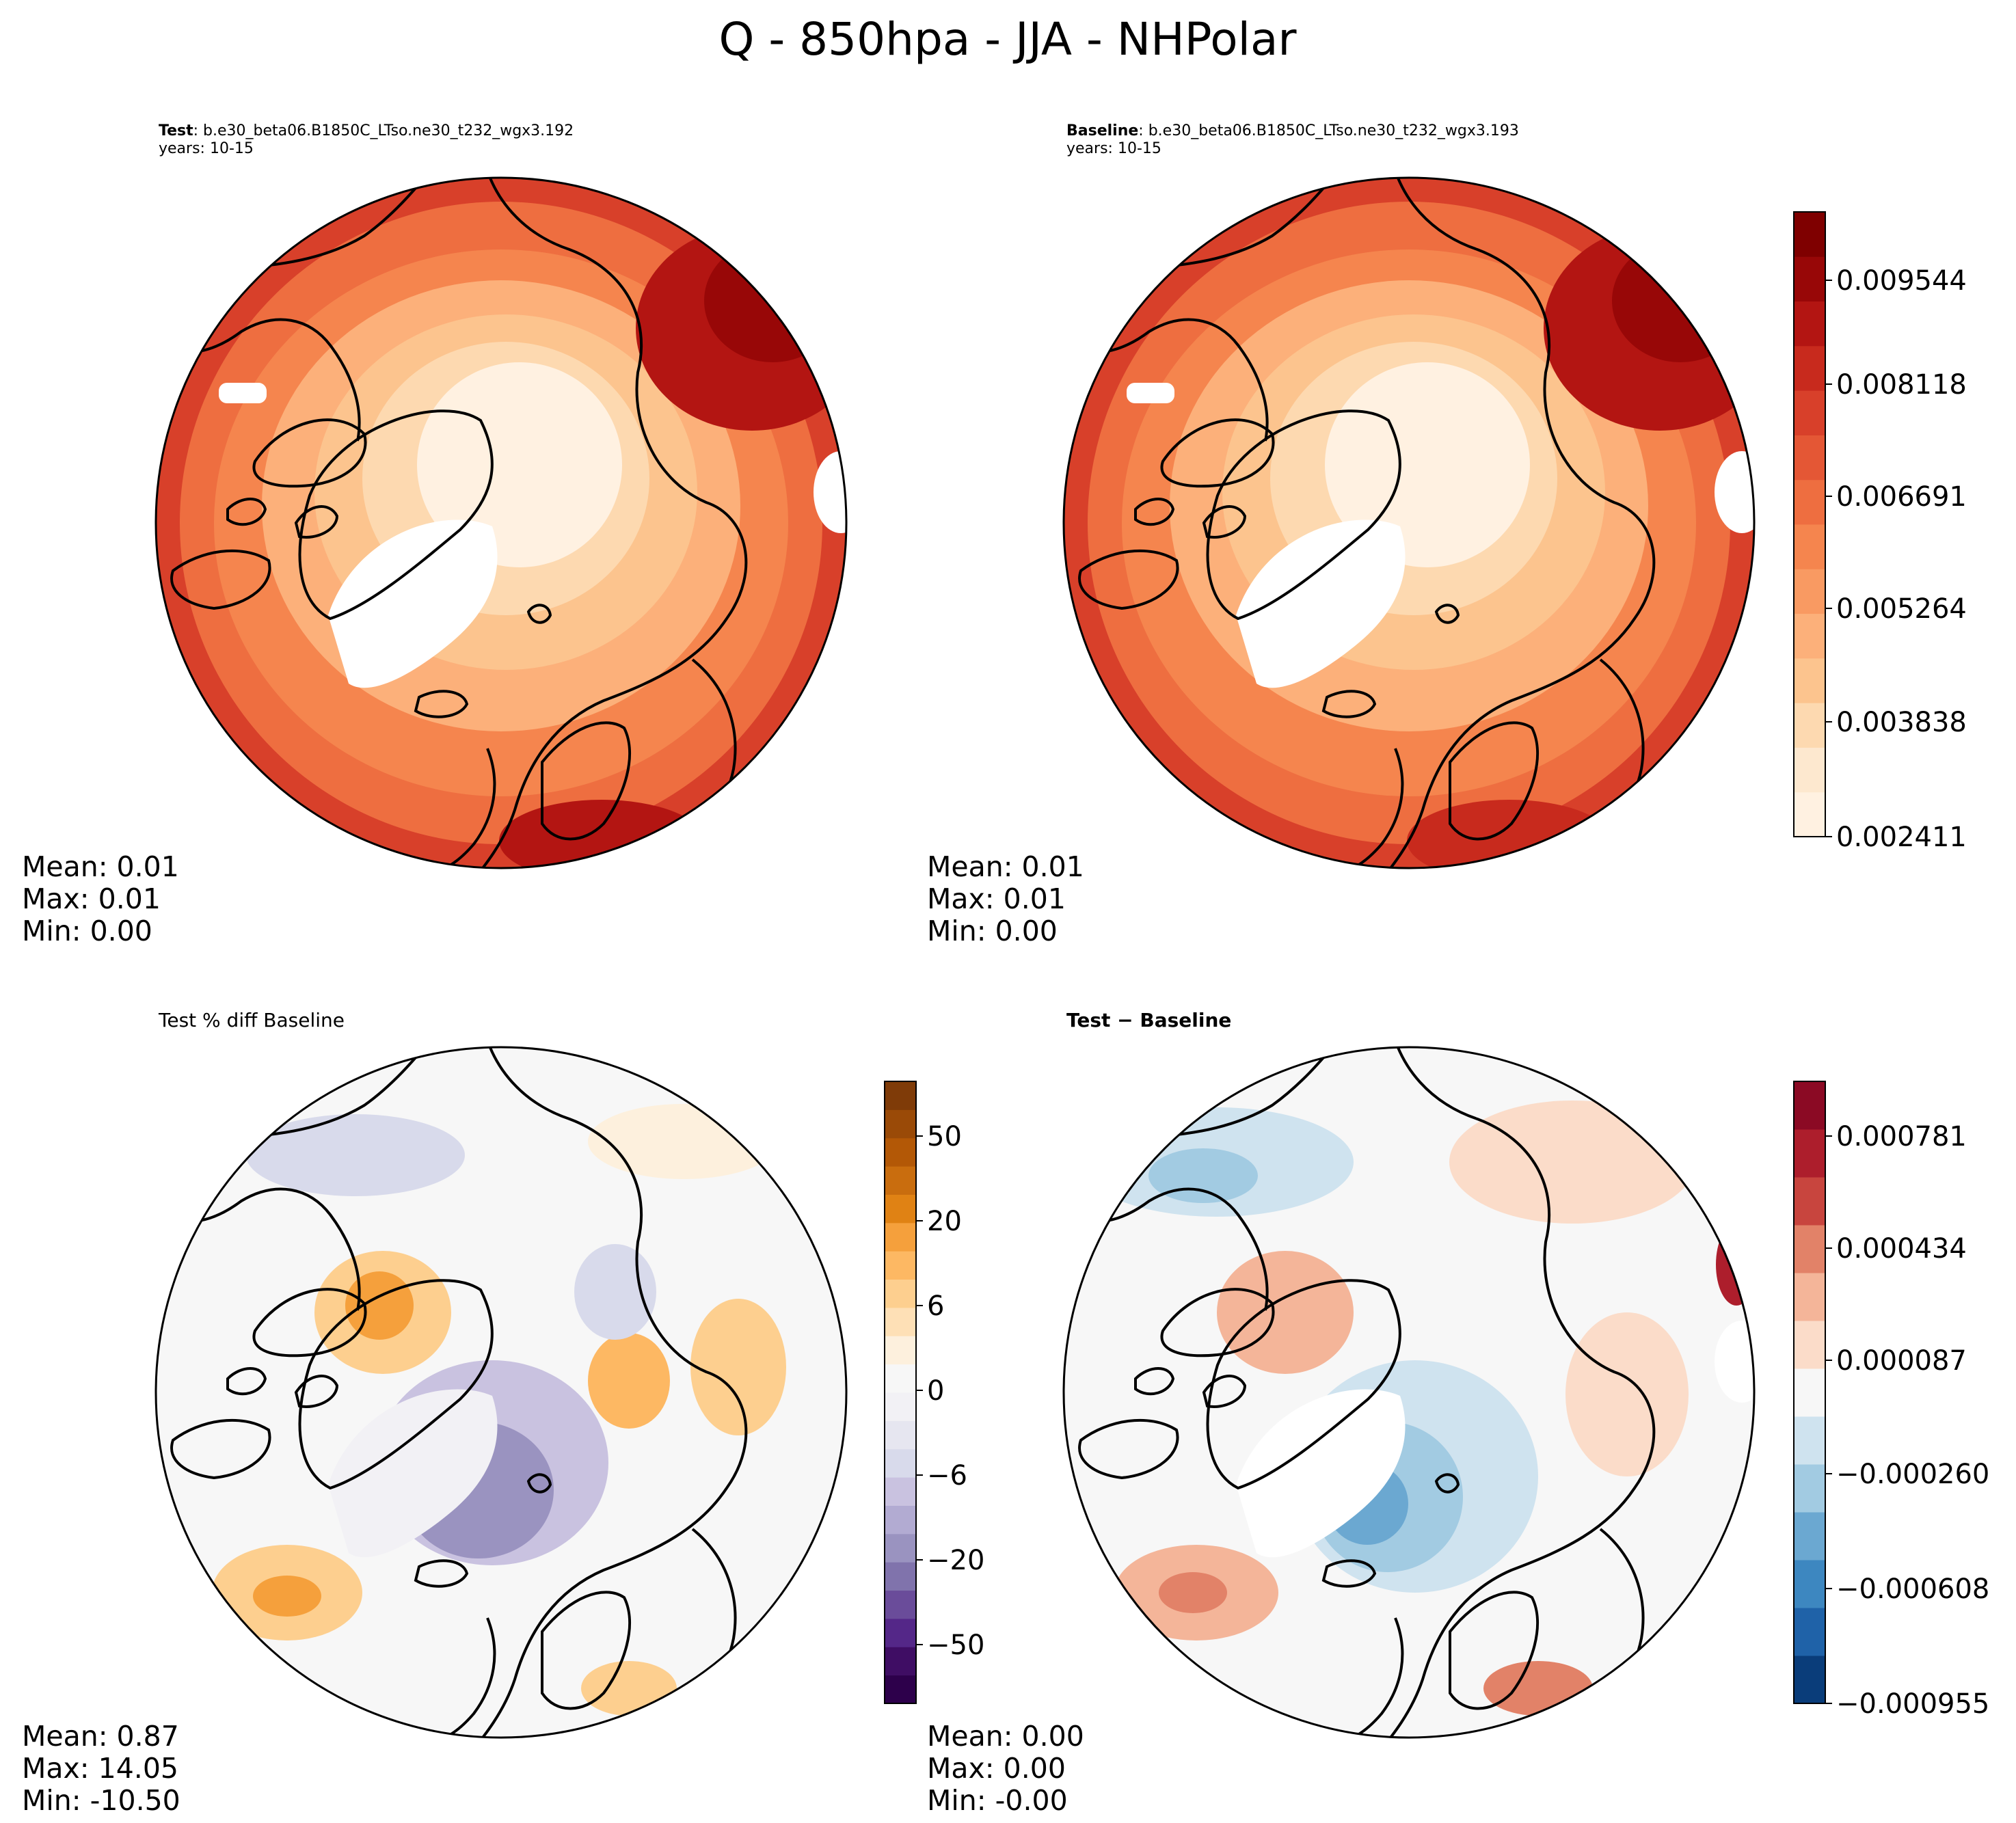  I want to click on colorbar-tick-label: 0.003838, so click(1901, 722).